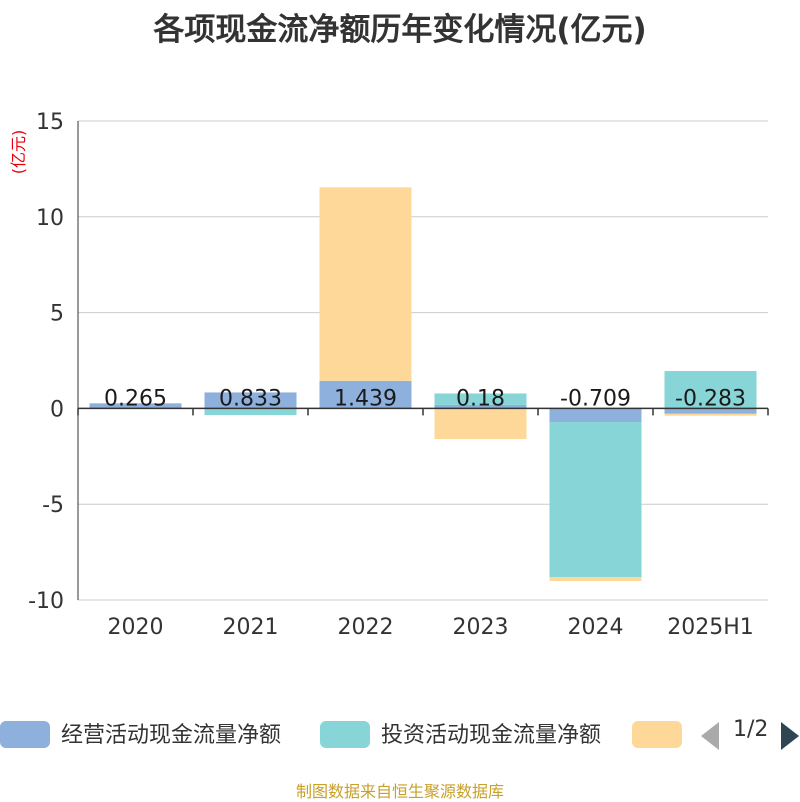 The width and height of the screenshot is (800, 802). I want to click on bar-series-1-2025H1, so click(710, 390).